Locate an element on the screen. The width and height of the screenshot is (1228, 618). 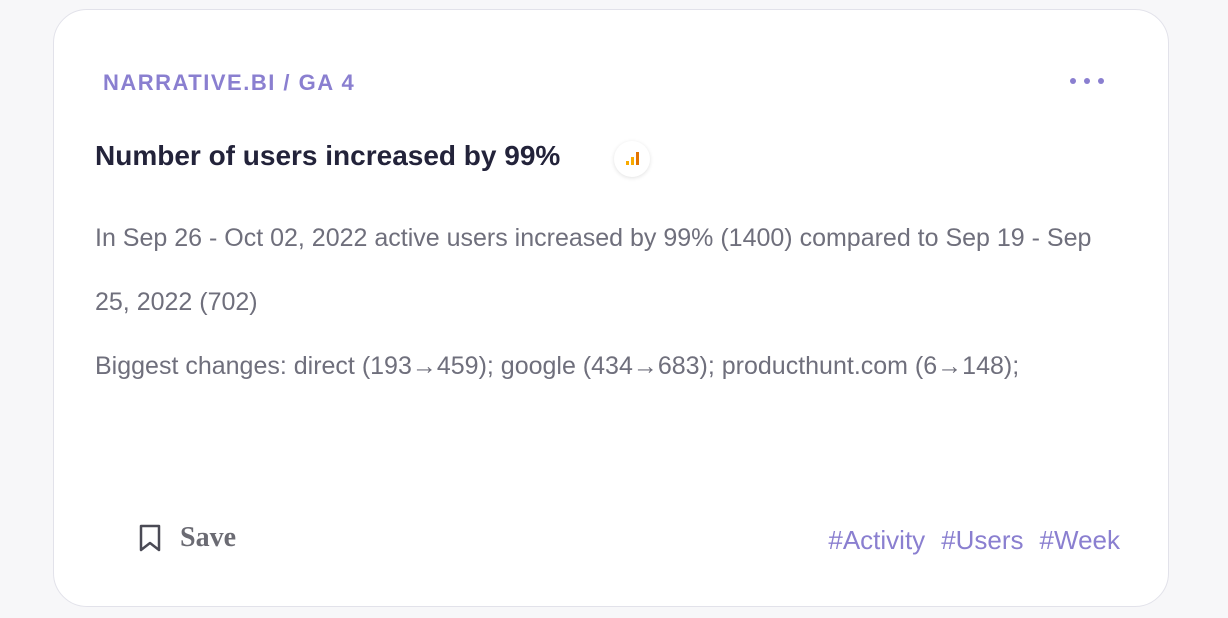
card-title: Number of users increased by 99% is located at coordinates (328, 155).